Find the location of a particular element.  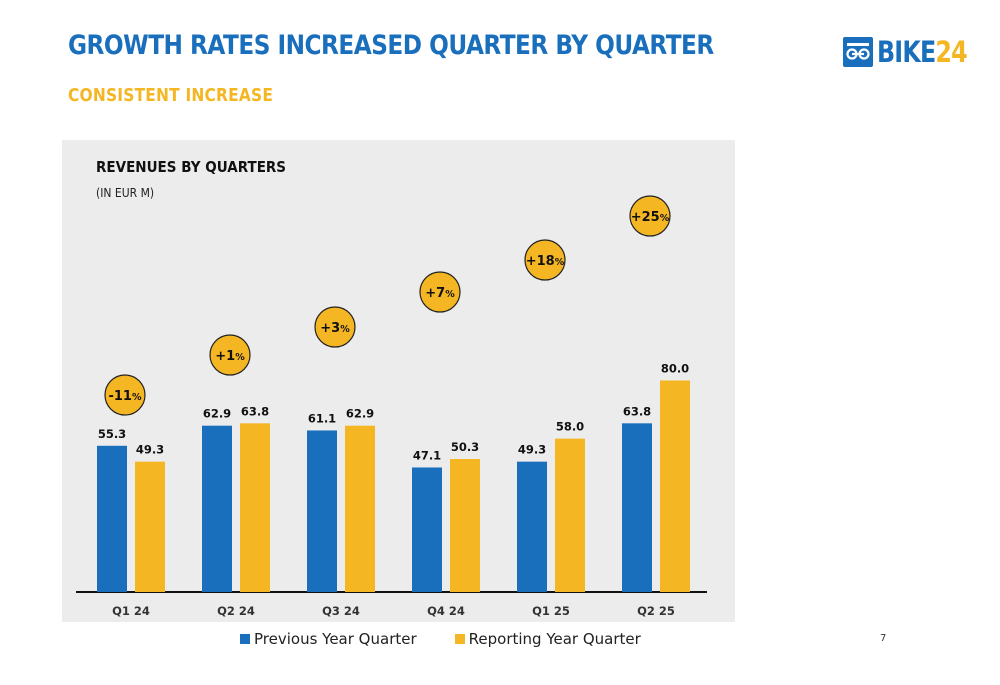

logo-text-main: BIKE is located at coordinates (906, 52).